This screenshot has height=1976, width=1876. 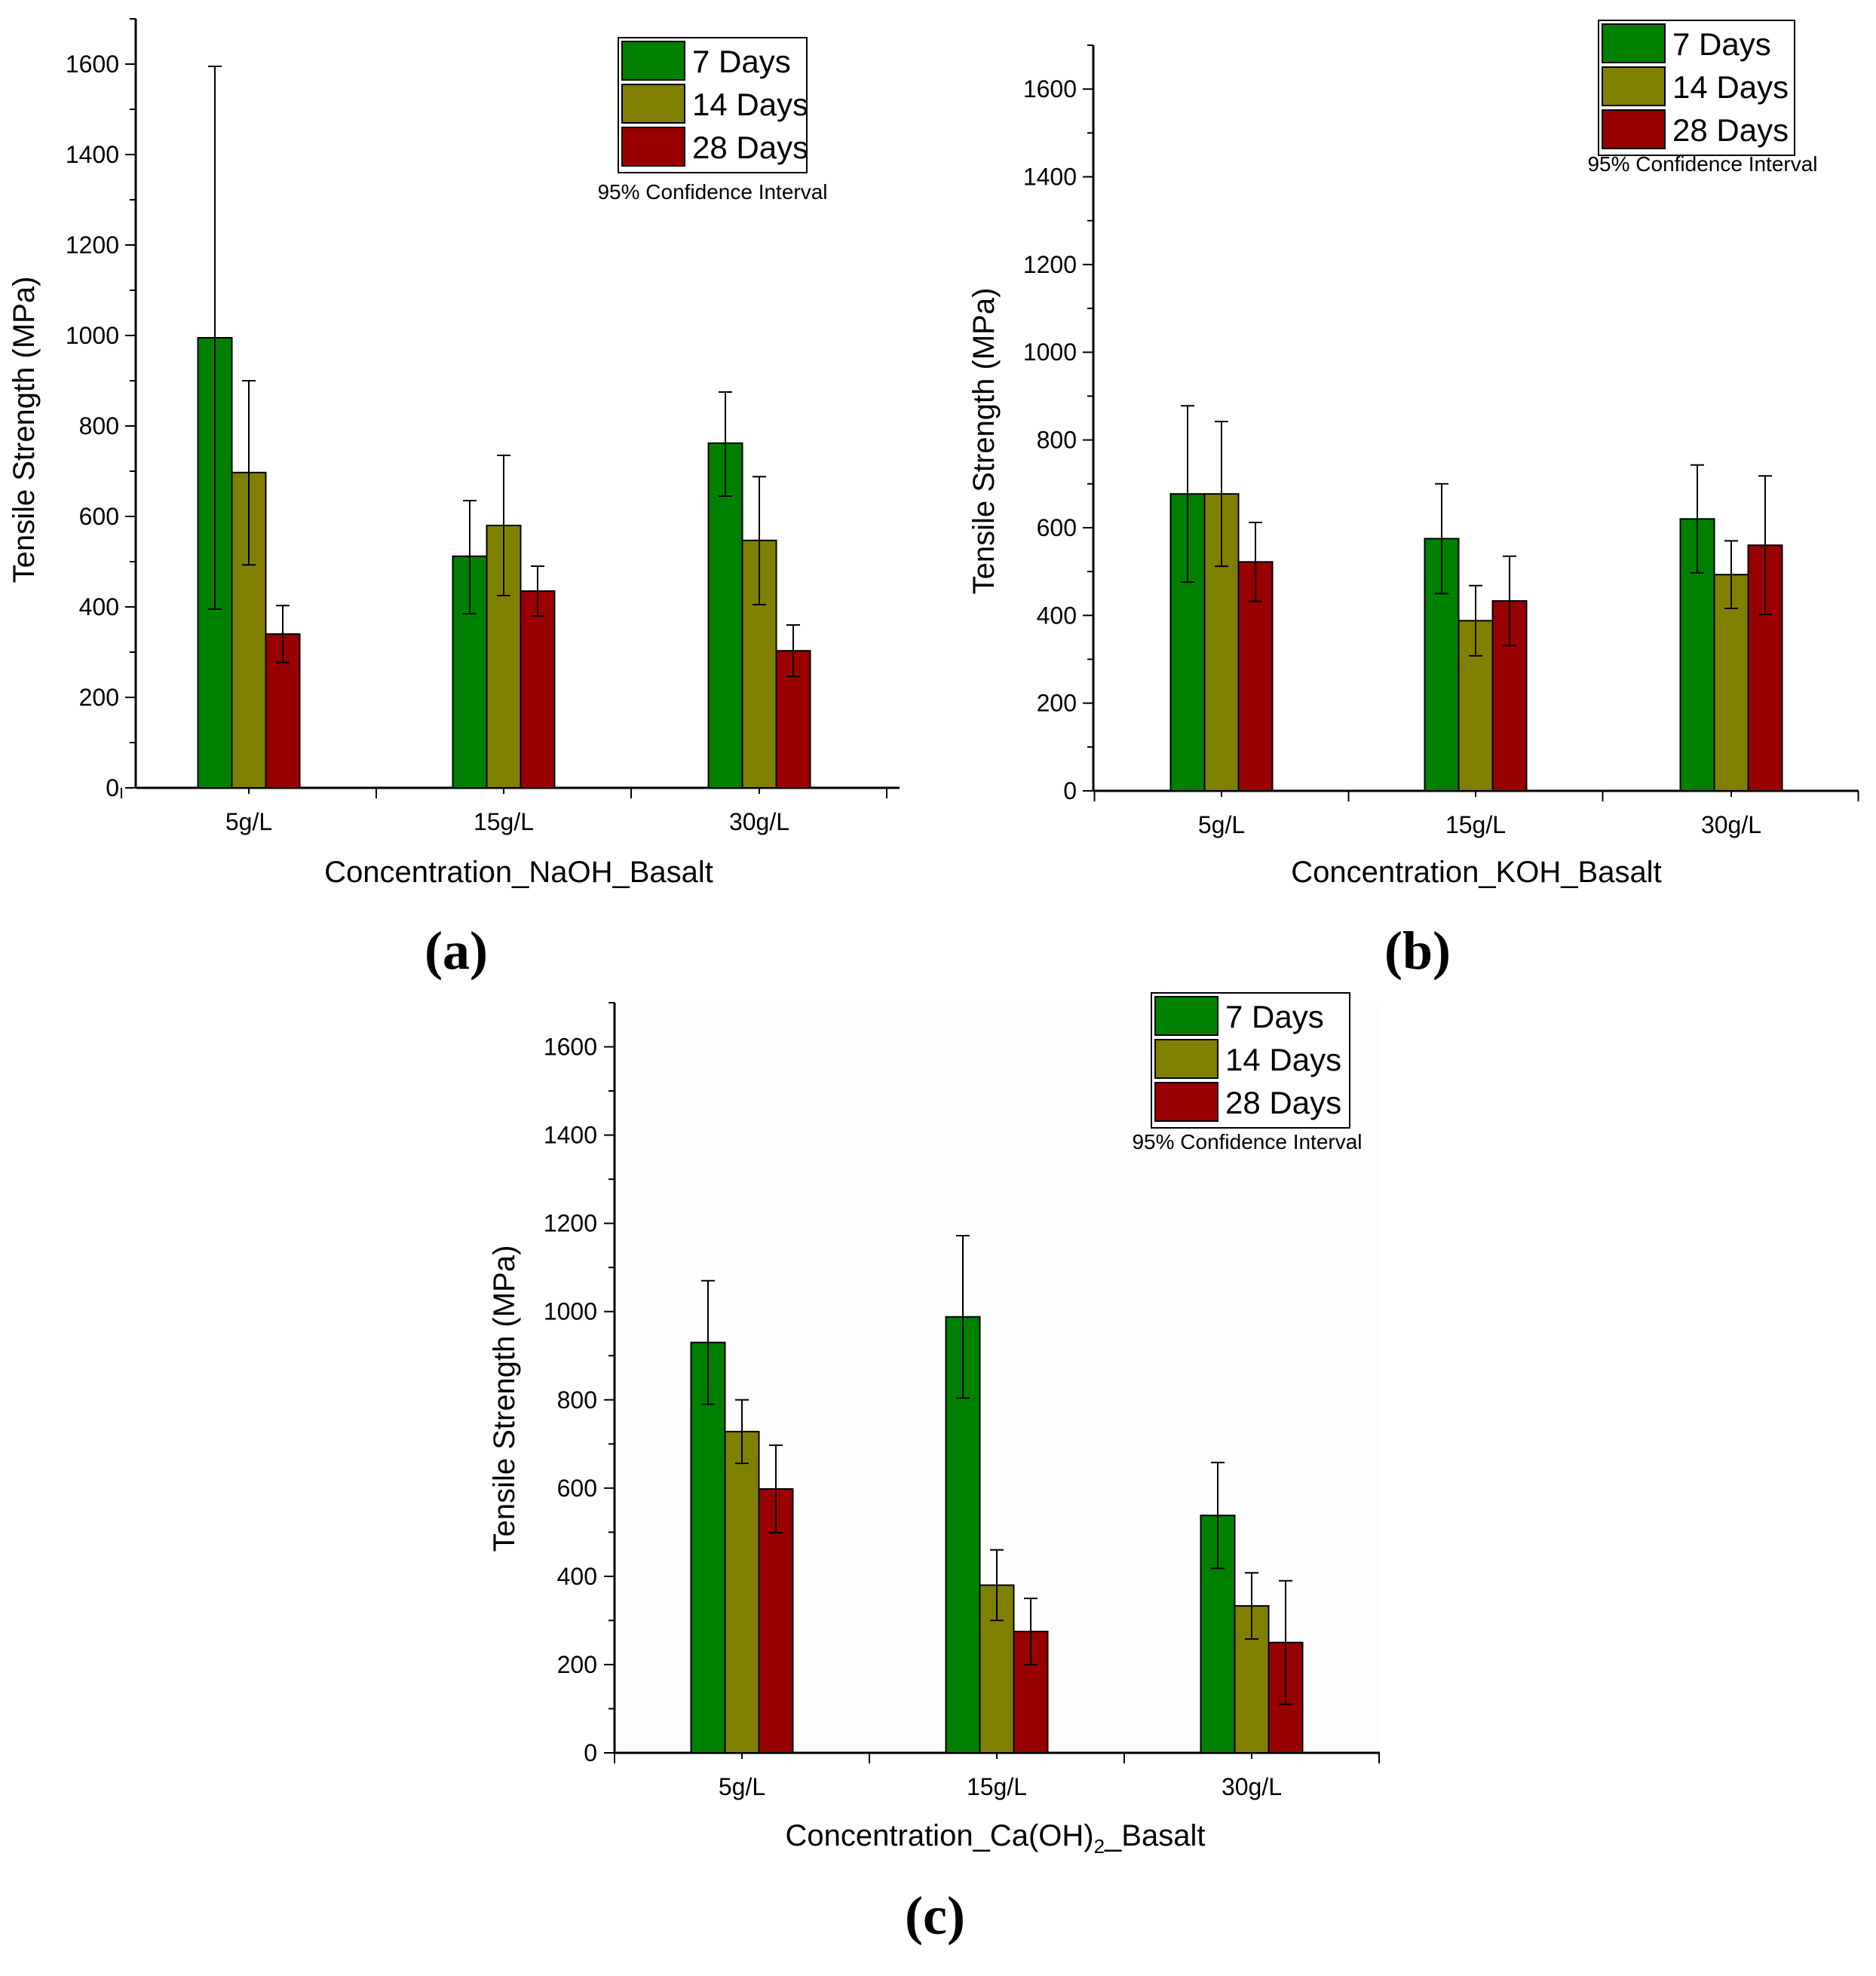 I want to click on x-axis-title-suffix: _Basalt, so click(x=1154, y=1835).